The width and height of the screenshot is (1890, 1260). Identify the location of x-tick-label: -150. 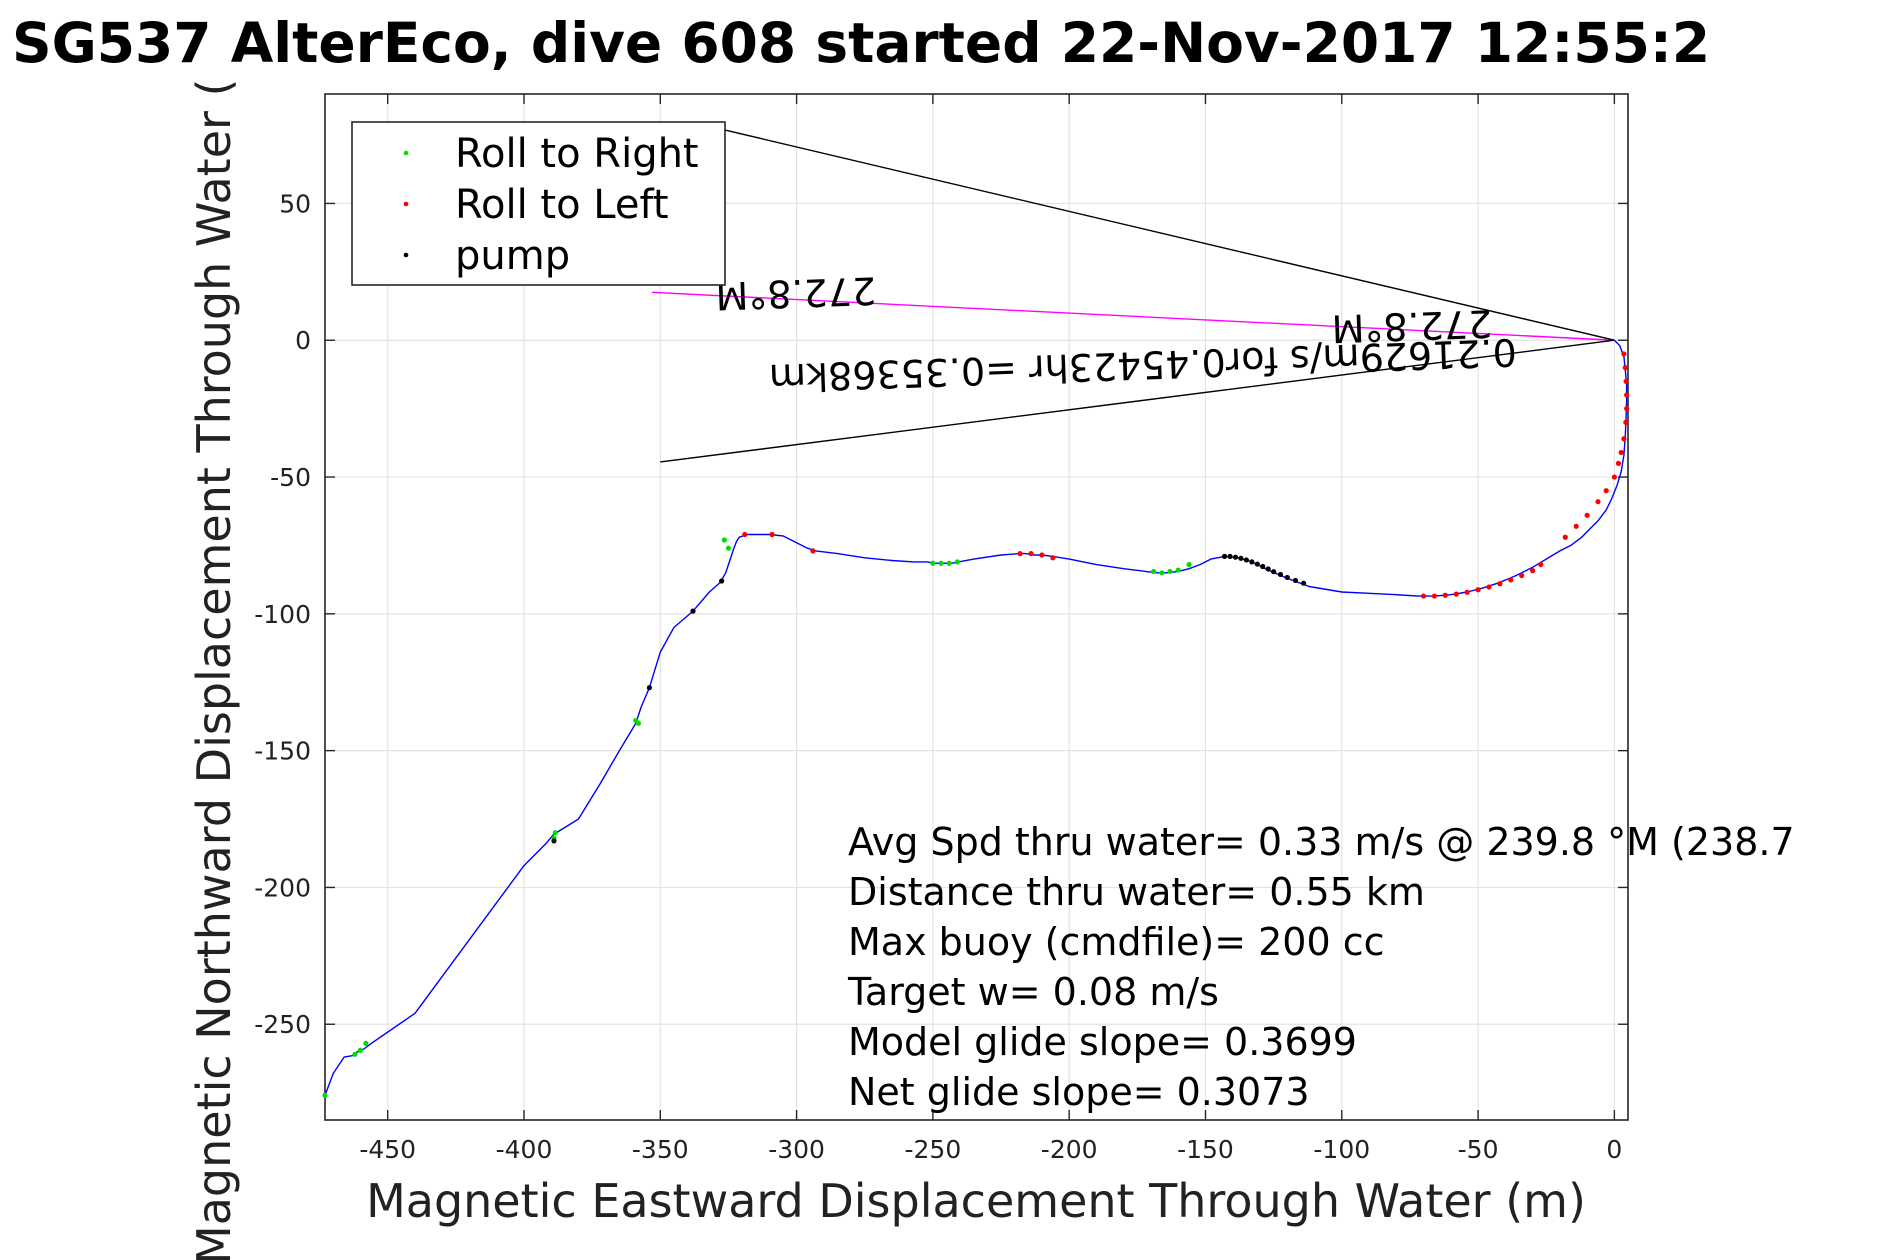
(1205, 1149).